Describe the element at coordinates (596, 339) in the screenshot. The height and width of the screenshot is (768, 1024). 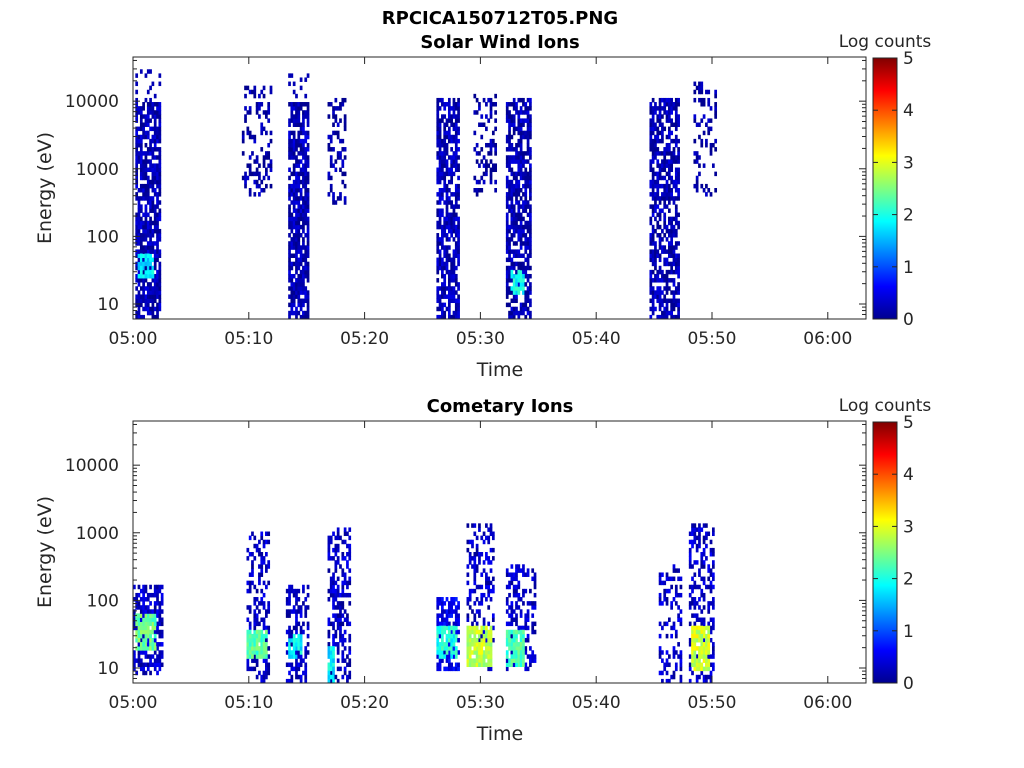
I see `x-tick-label: 05:40` at that location.